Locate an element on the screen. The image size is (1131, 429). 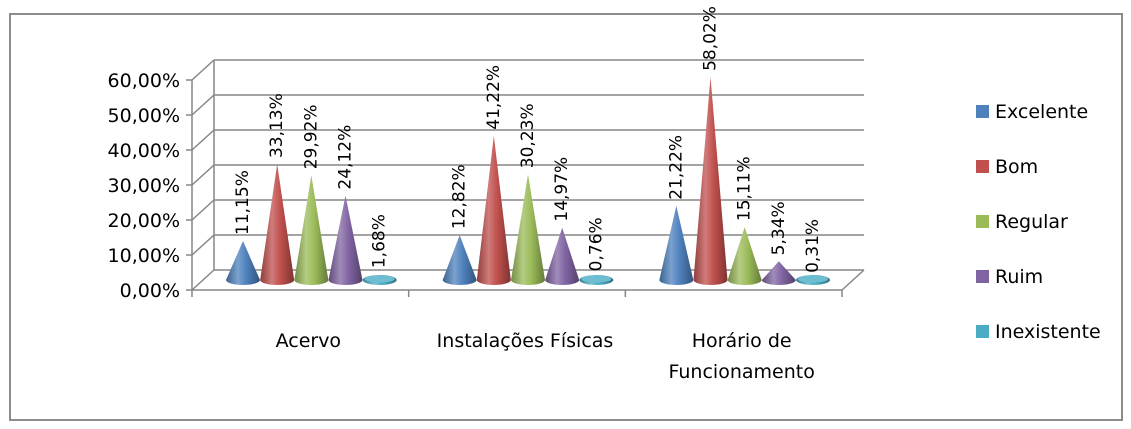
legend-item-inexistente: Inexistente is located at coordinates (1038, 332).